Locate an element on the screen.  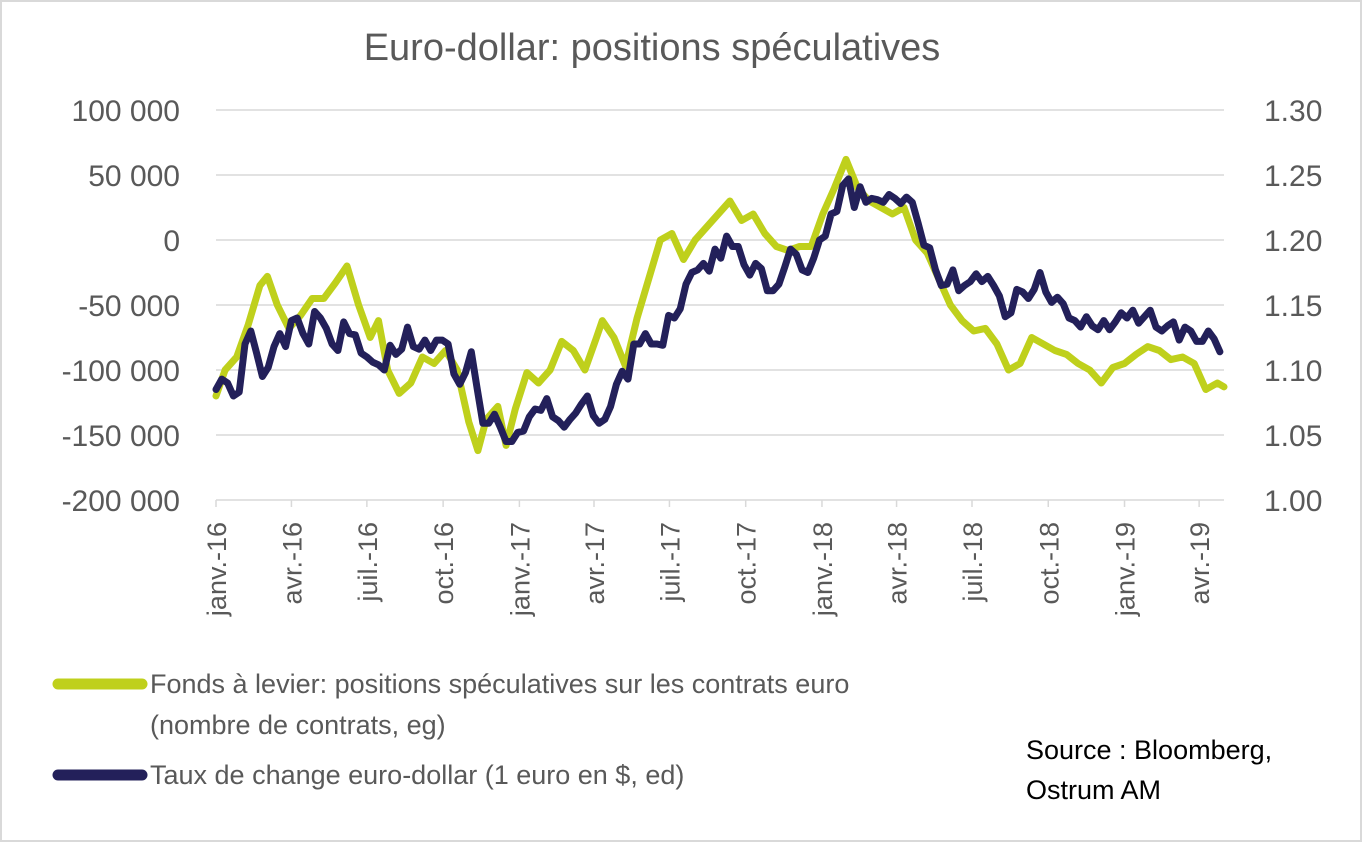
y-left-tick-label: -200 000 is located at coordinates (121, 501).